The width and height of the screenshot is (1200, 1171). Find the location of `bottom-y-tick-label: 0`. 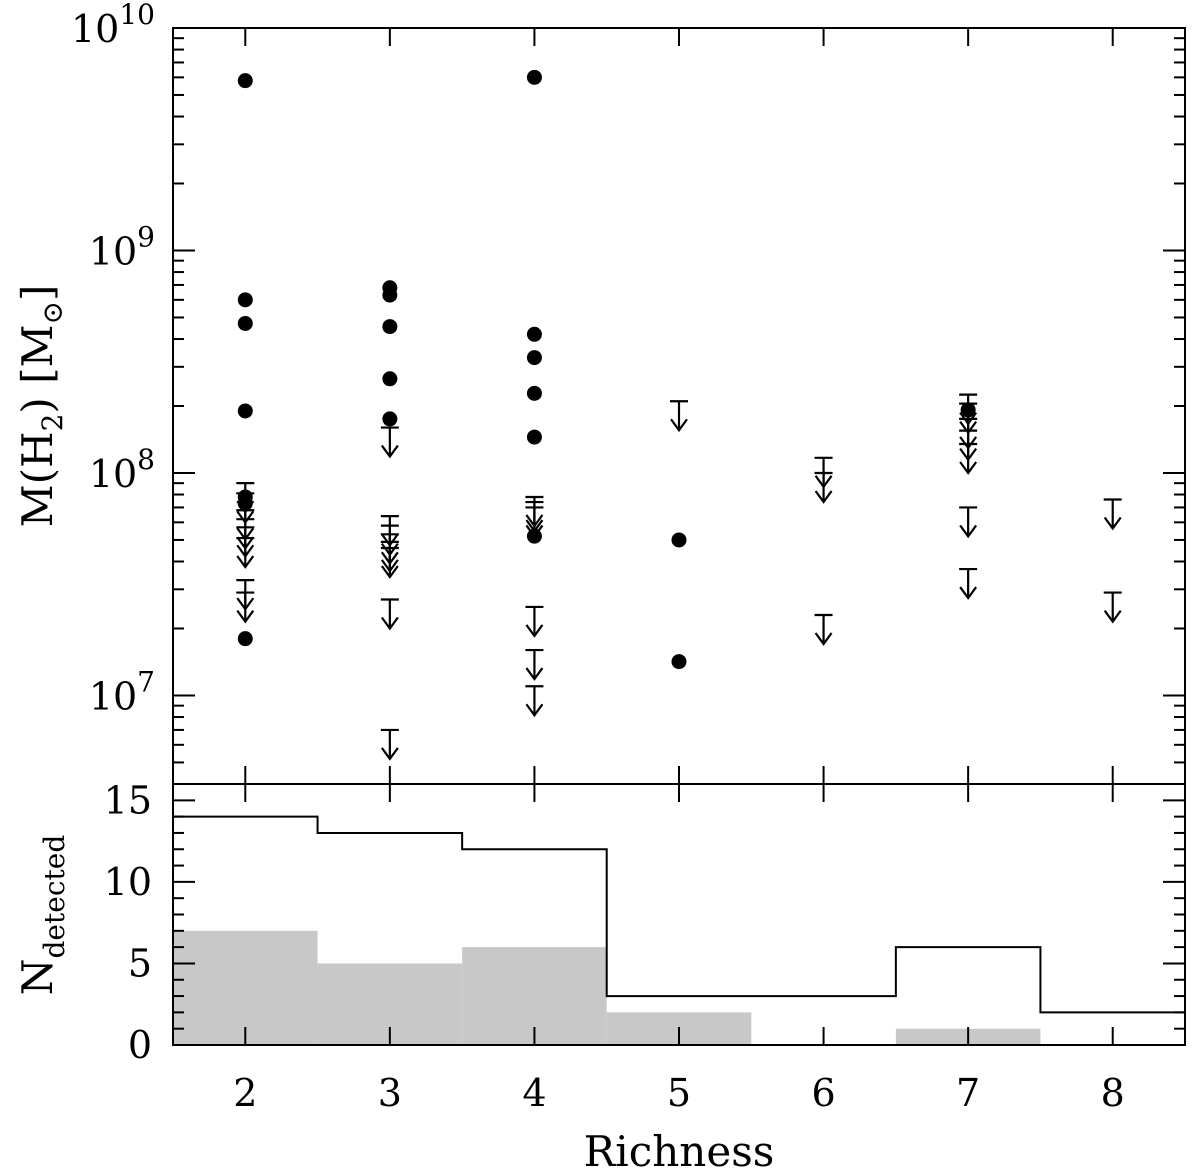

bottom-y-tick-label: 0 is located at coordinates (140, 1045).